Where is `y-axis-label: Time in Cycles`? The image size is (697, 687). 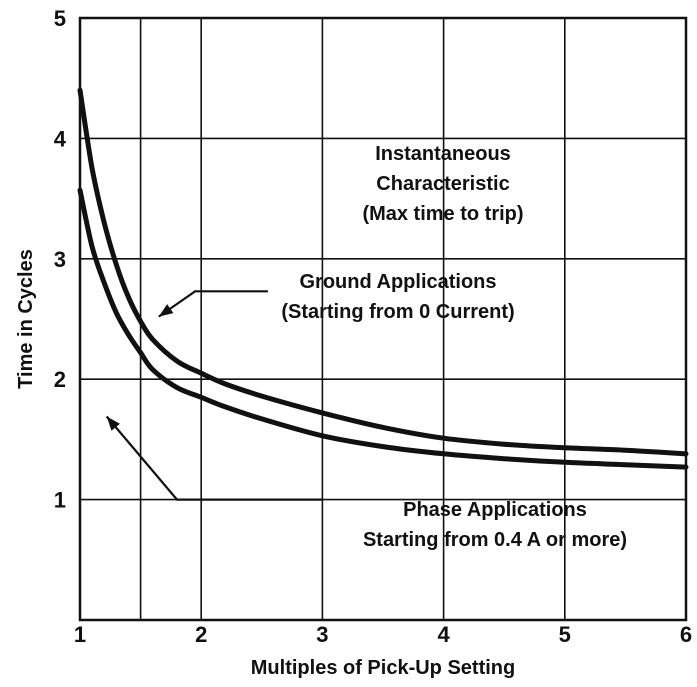
y-axis-label: Time in Cycles is located at coordinates (26, 319).